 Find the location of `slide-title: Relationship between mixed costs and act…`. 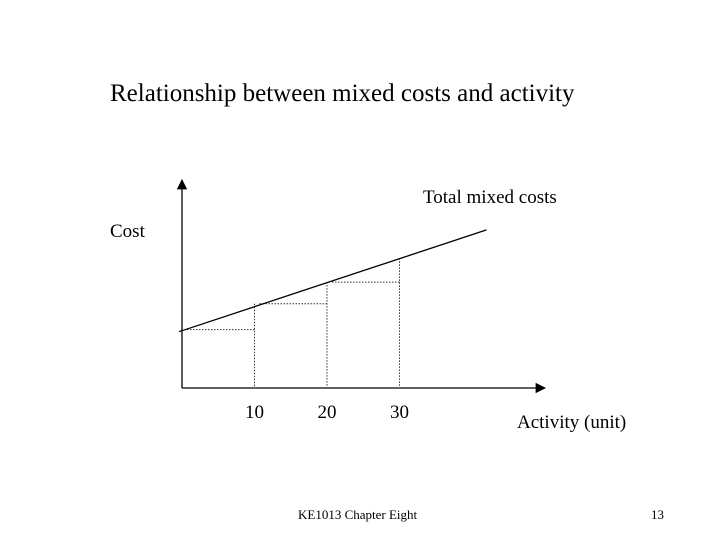

slide-title: Relationship between mixed costs and act… is located at coordinates (342, 93).